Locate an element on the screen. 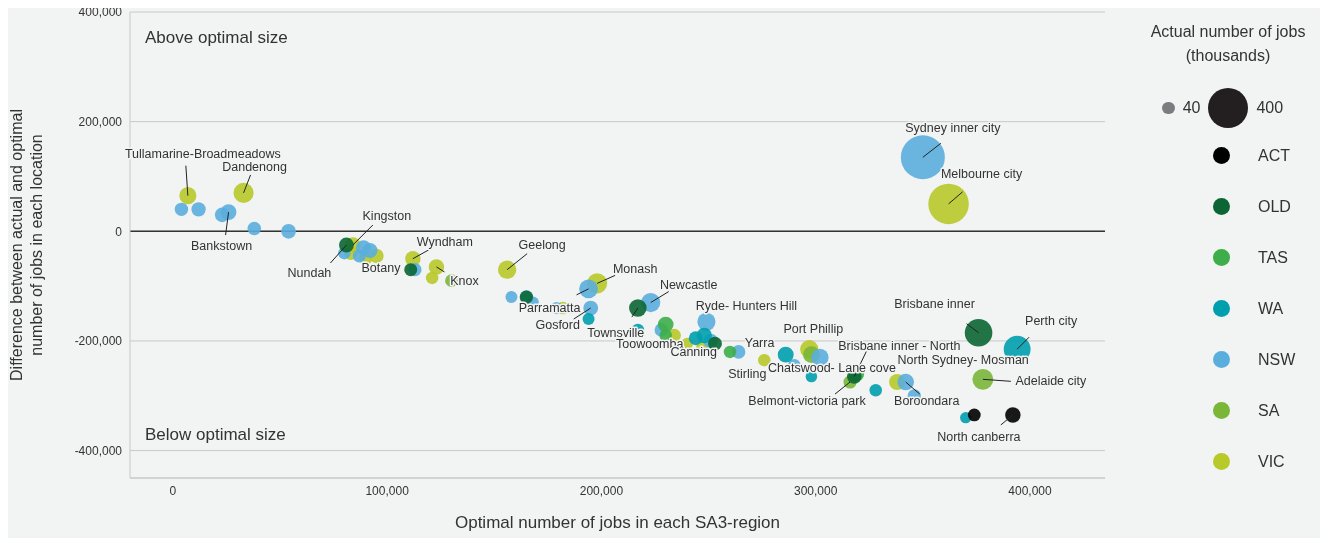  legend-label: VIC is located at coordinates (1271, 461).